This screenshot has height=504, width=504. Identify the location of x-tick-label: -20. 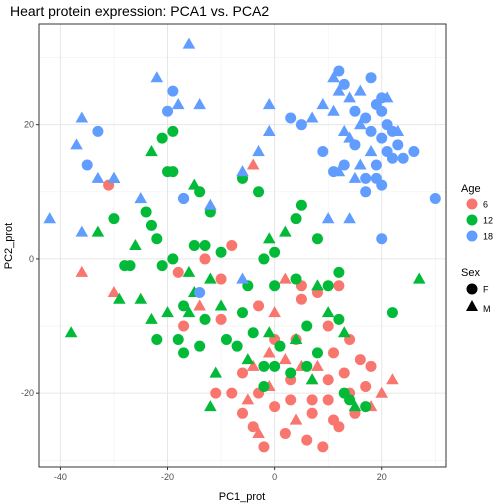
(167, 477).